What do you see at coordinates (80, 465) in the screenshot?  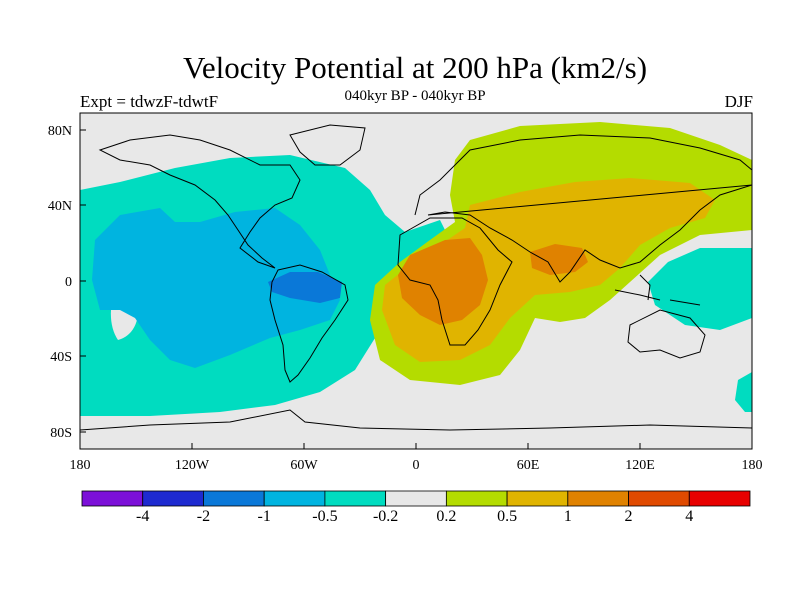 I see `x-tick-180w: 180` at bounding box center [80, 465].